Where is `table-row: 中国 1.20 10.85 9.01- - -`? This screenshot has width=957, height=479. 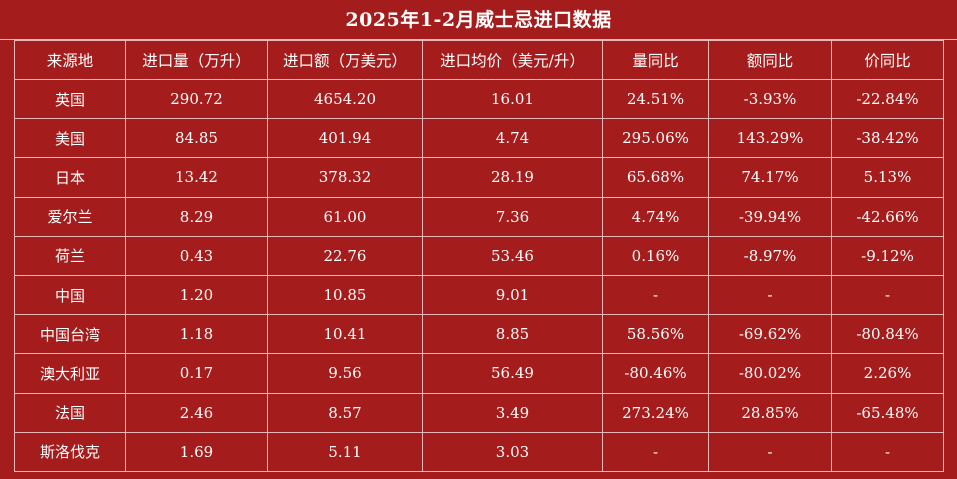 table-row: 中国 1.20 10.85 9.01- - - is located at coordinates (479, 295).